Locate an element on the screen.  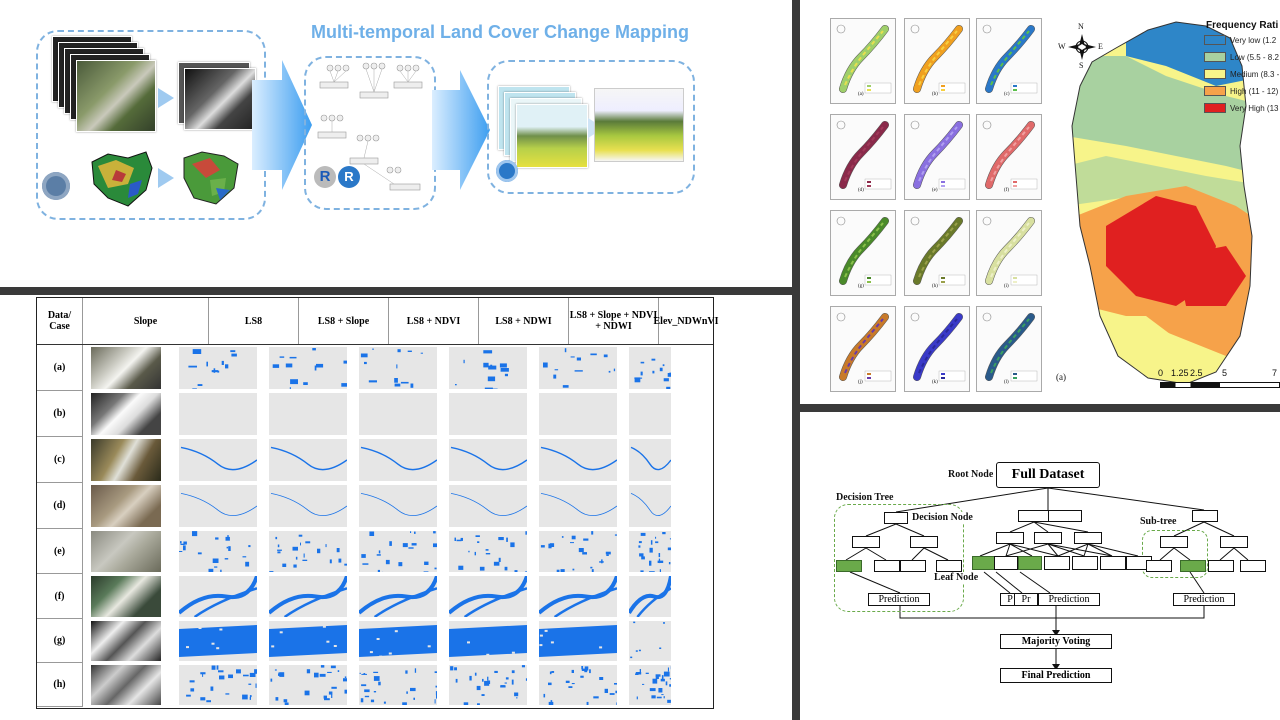
legend-label: Medium (8.3 - is located at coordinates (1255, 74).